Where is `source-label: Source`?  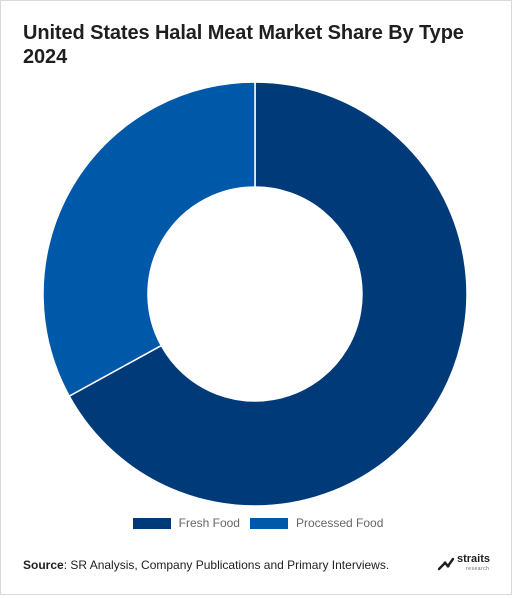 source-label: Source is located at coordinates (43, 565).